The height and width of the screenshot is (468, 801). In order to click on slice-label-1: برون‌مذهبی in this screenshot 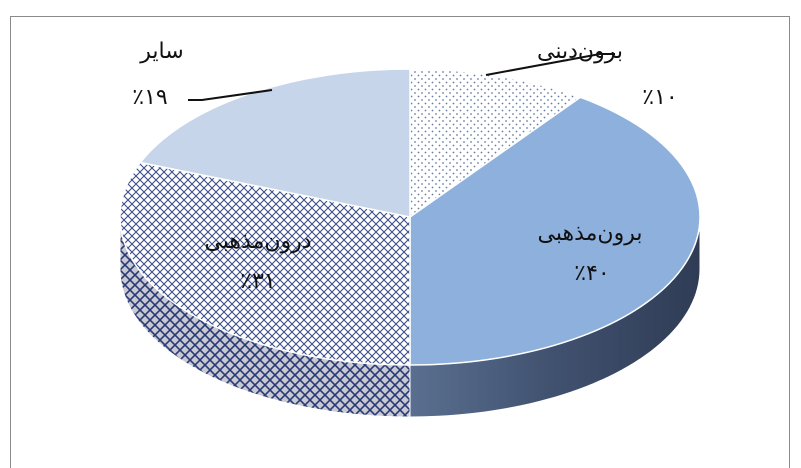, I will do `click(590, 233)`.